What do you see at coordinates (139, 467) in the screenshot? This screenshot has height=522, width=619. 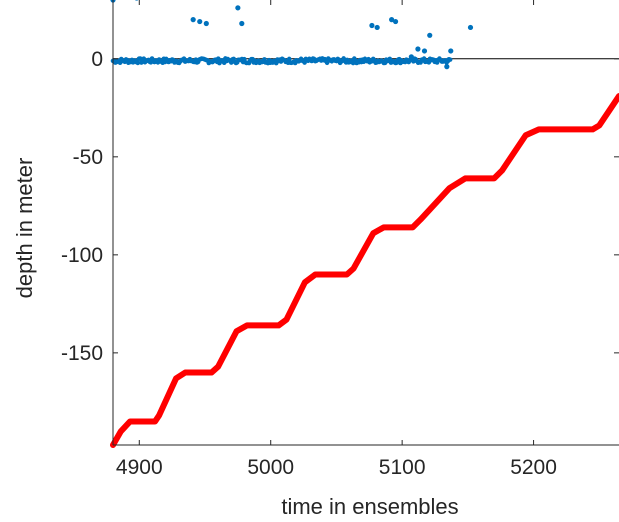 I see `x-tick-label: 4900` at bounding box center [139, 467].